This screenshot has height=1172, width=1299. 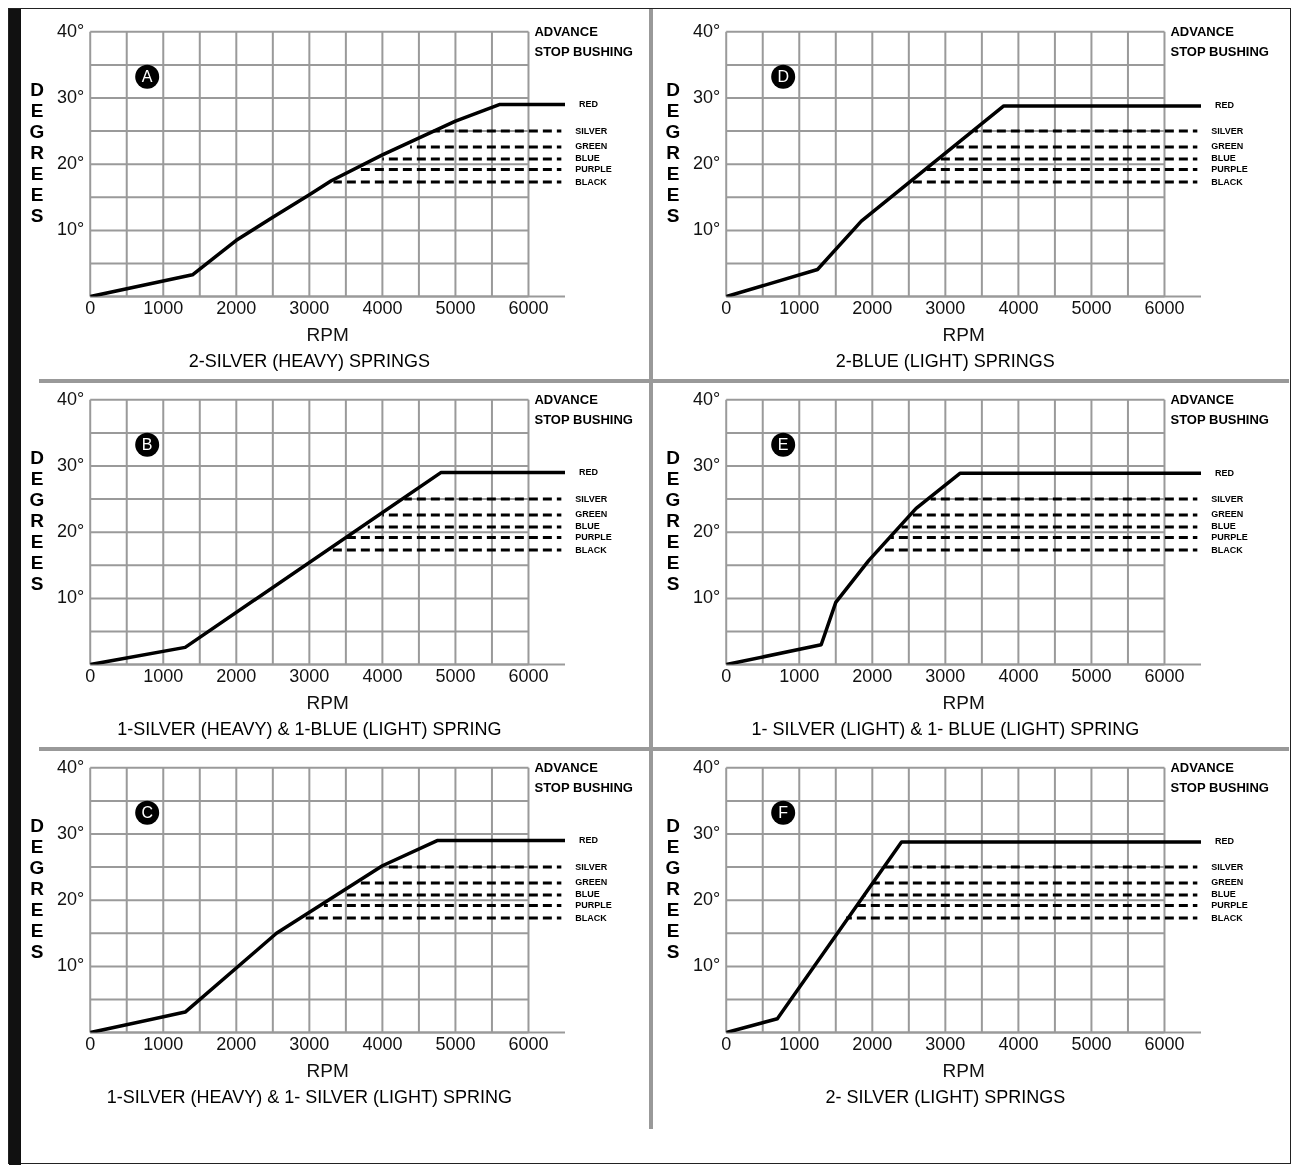 What do you see at coordinates (945, 728) in the screenshot?
I see `text: 1- SILVER (LIGHT) & 1- BLUE (LIGHT) SPRING` at bounding box center [945, 728].